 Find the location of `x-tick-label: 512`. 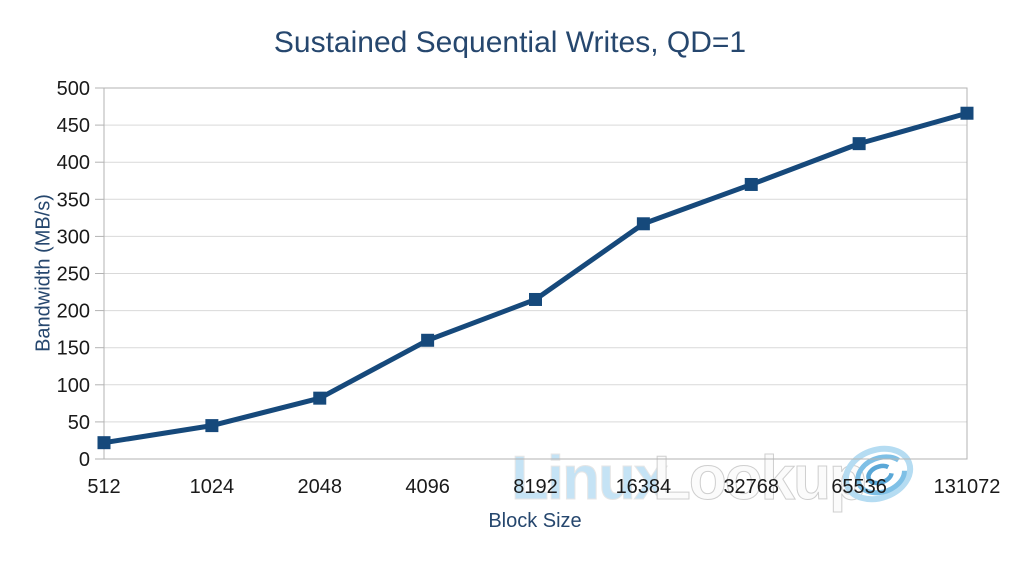

x-tick-label: 512 is located at coordinates (103, 487).